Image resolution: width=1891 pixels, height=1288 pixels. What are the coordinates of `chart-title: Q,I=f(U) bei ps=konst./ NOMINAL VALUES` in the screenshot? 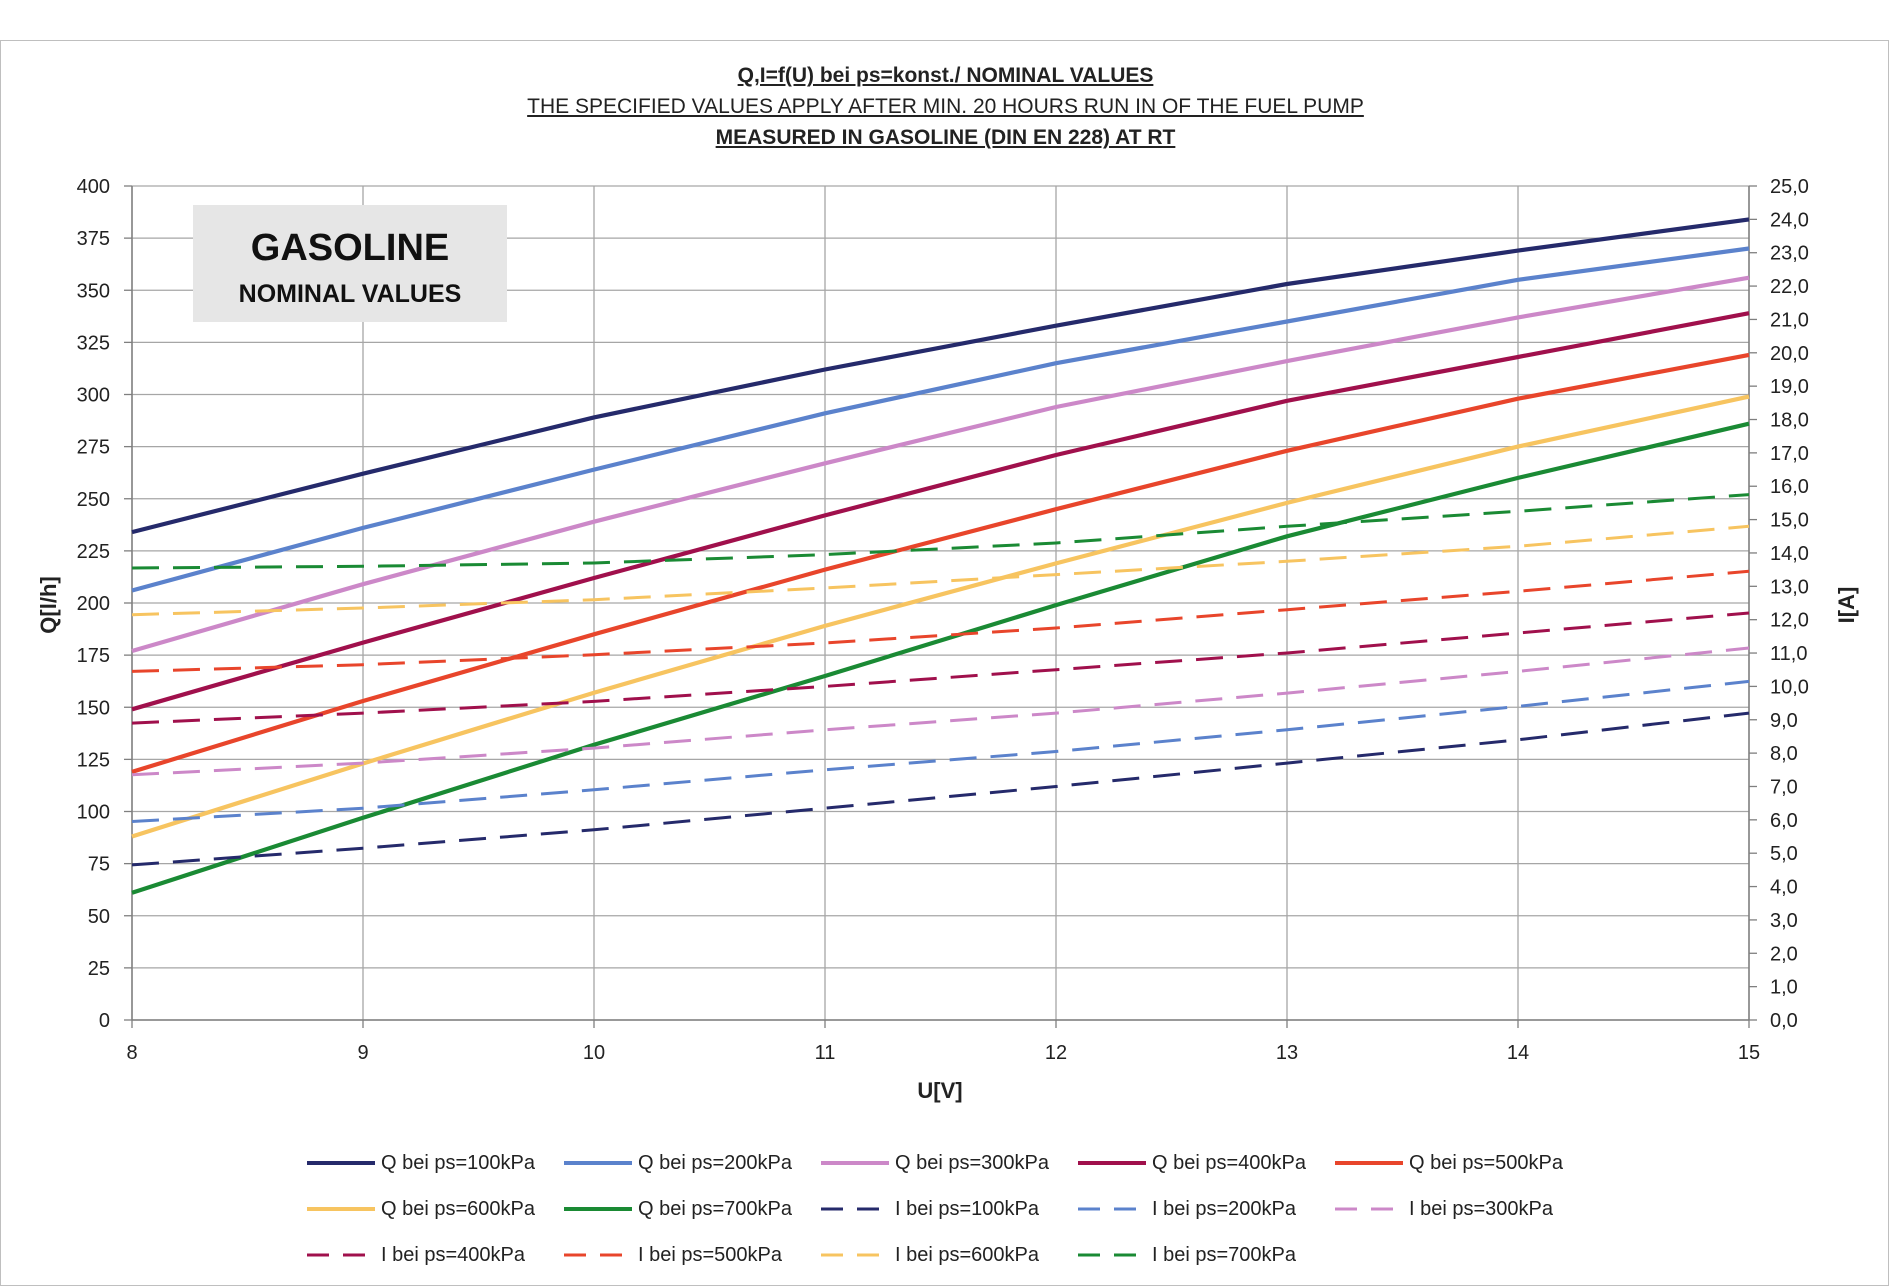 It's located at (945, 75).